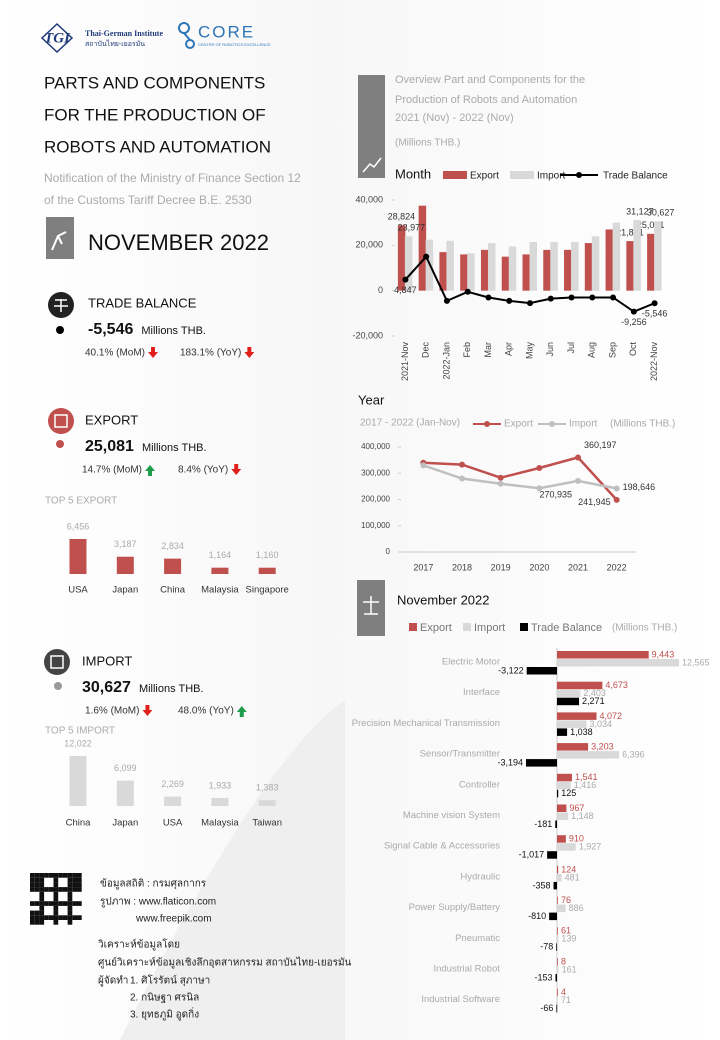  I want to click on logo-caption: CENTER OF ROBOTICS EXCELLENCE, so click(234, 44).